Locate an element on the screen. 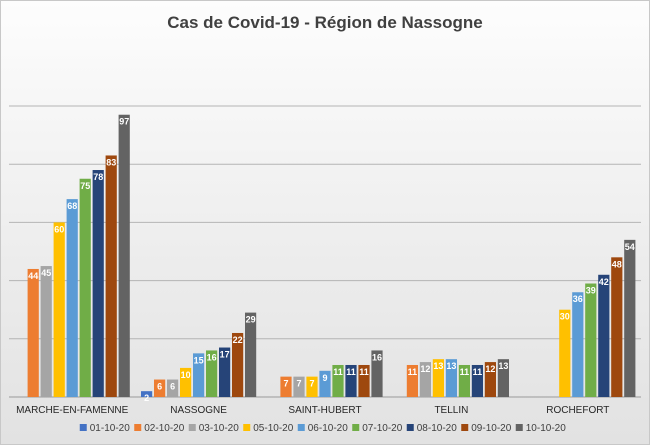  legend-item: 10-10-20 is located at coordinates (540, 428).